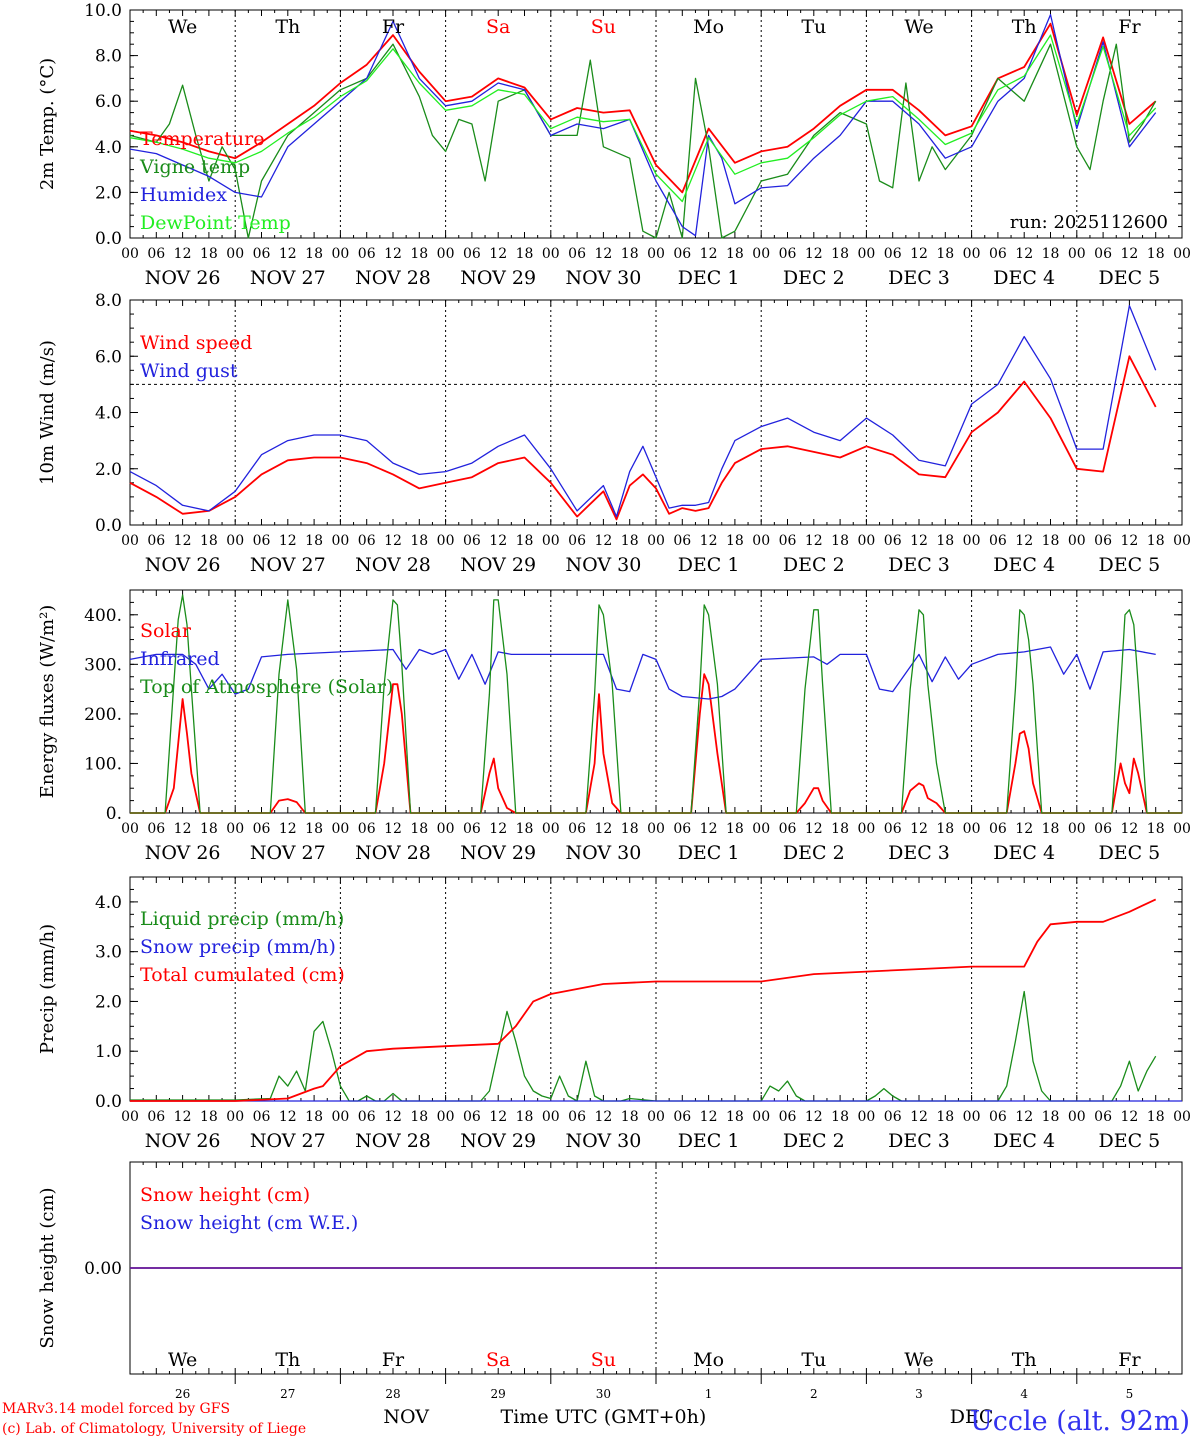 The width and height of the screenshot is (1194, 1440). What do you see at coordinates (108, 193) in the screenshot?
I see `y-tick-label: 2.0` at bounding box center [108, 193].